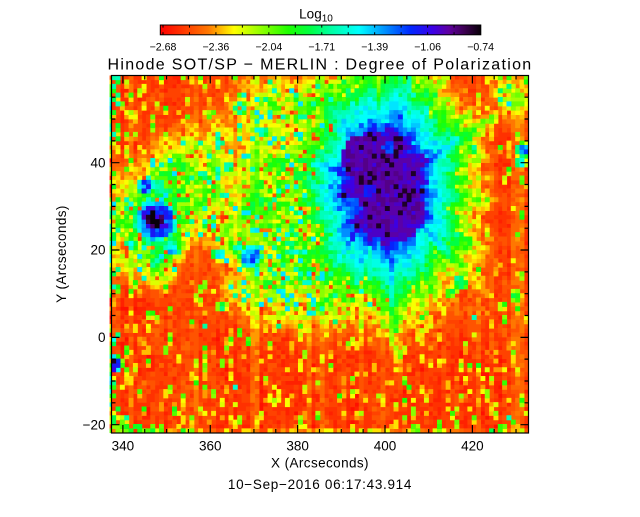  Describe the element at coordinates (268, 48) in the screenshot. I see `svg-text: −2.04` at that location.